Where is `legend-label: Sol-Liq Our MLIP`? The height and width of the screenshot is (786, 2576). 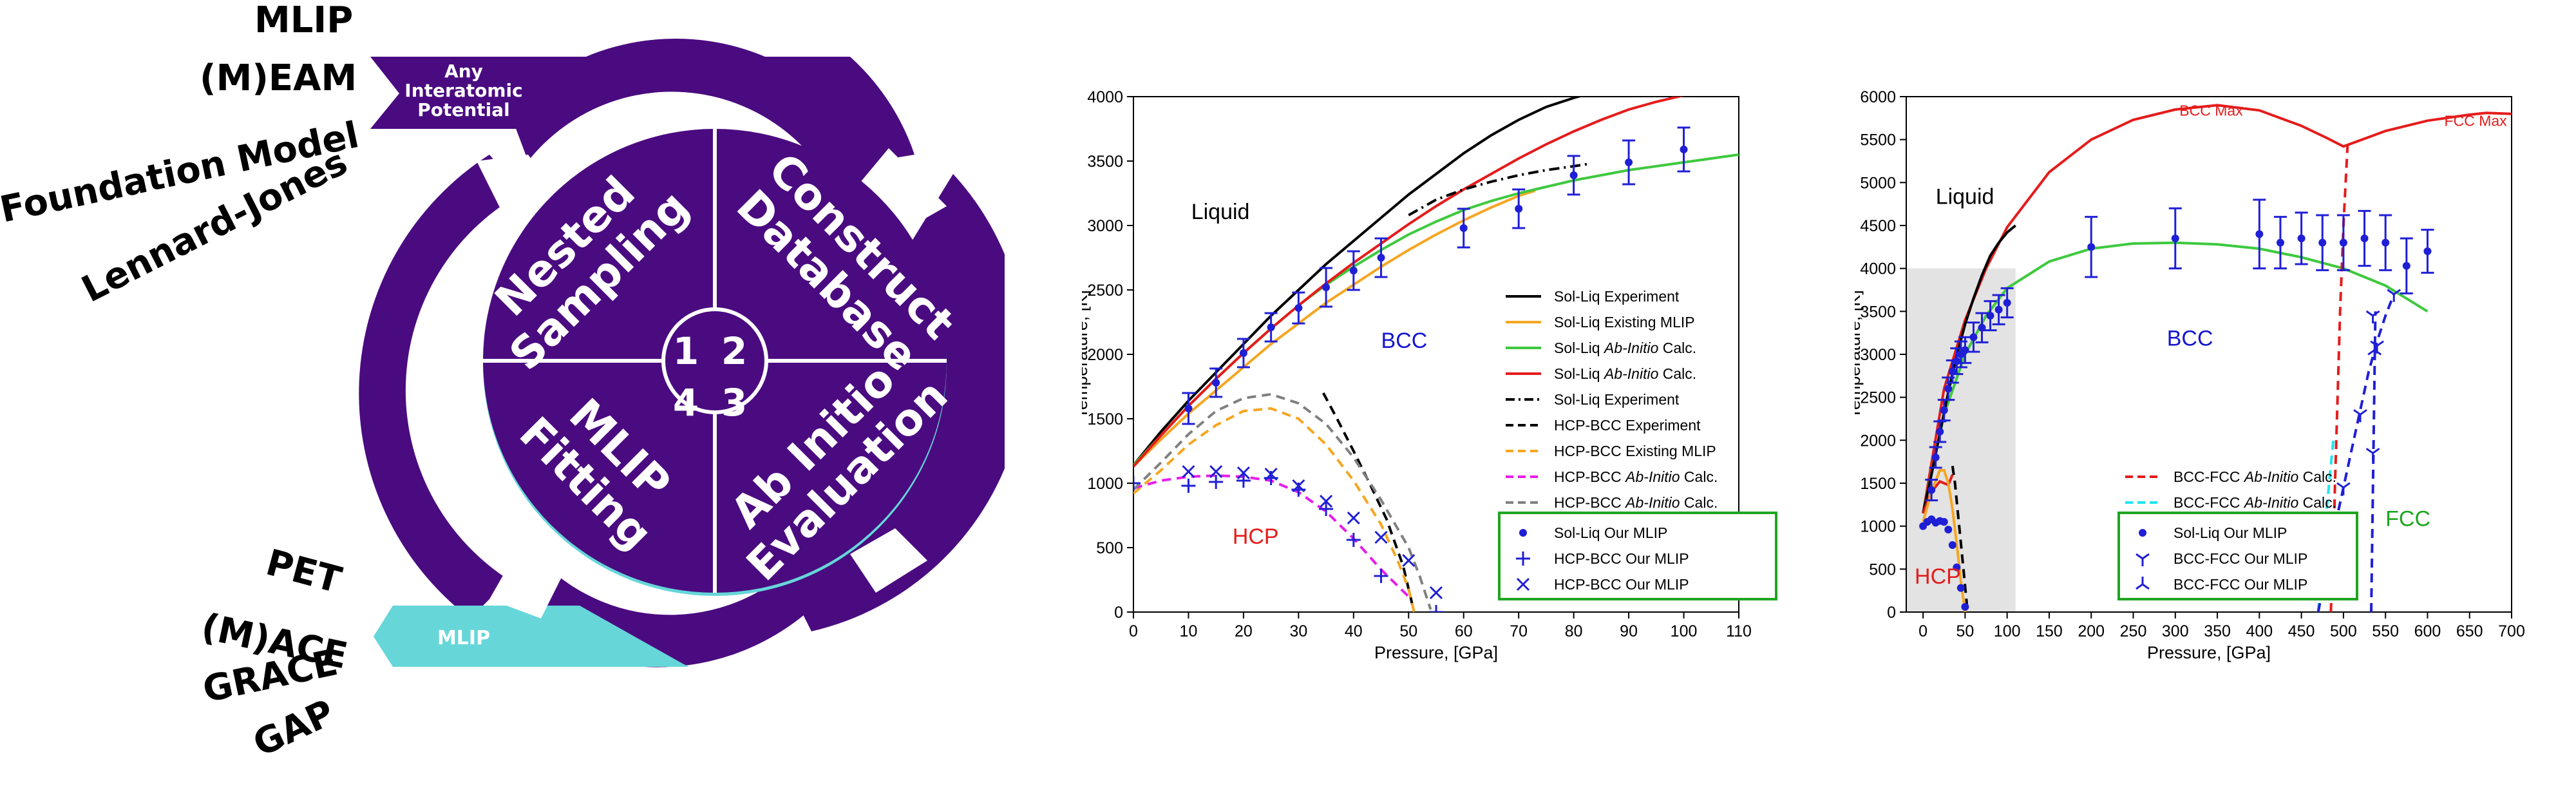 legend-label: Sol-Liq Our MLIP is located at coordinates (1610, 532).